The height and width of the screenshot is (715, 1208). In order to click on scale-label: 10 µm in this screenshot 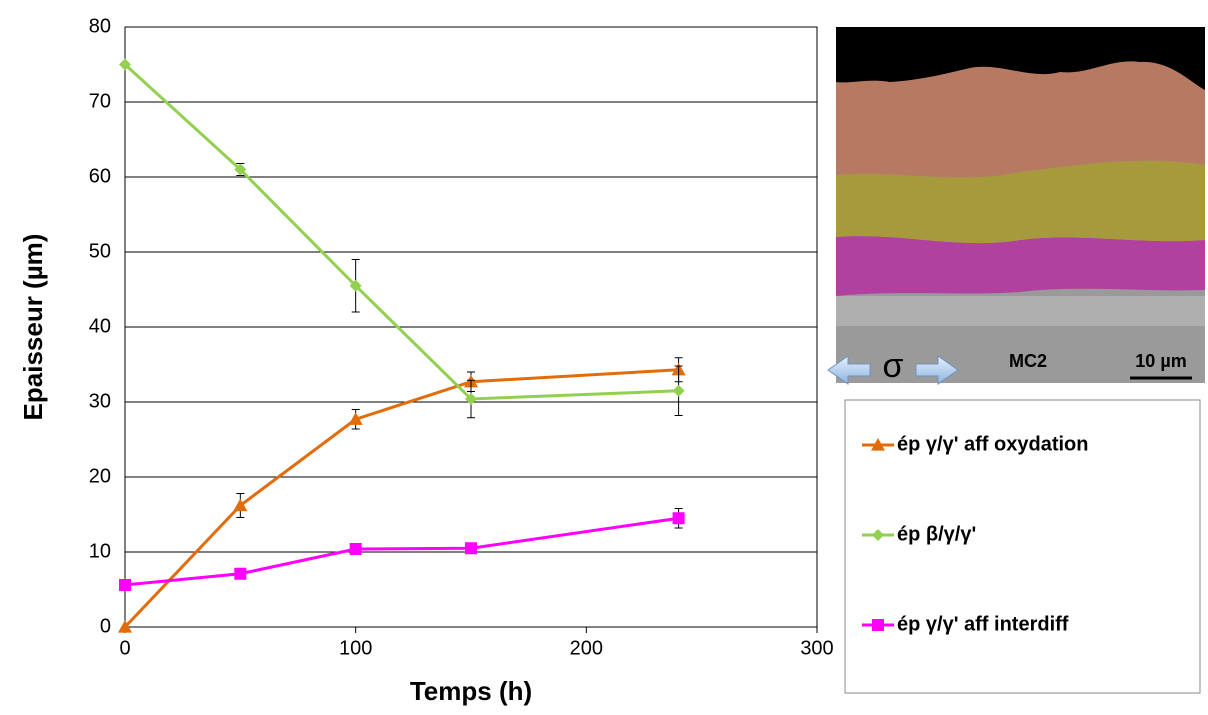, I will do `click(1160, 361)`.